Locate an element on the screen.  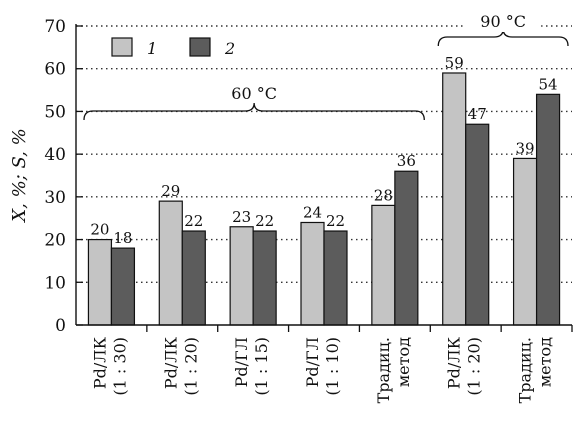
annotation-90c: 90 °C is located at coordinates (503, 21).